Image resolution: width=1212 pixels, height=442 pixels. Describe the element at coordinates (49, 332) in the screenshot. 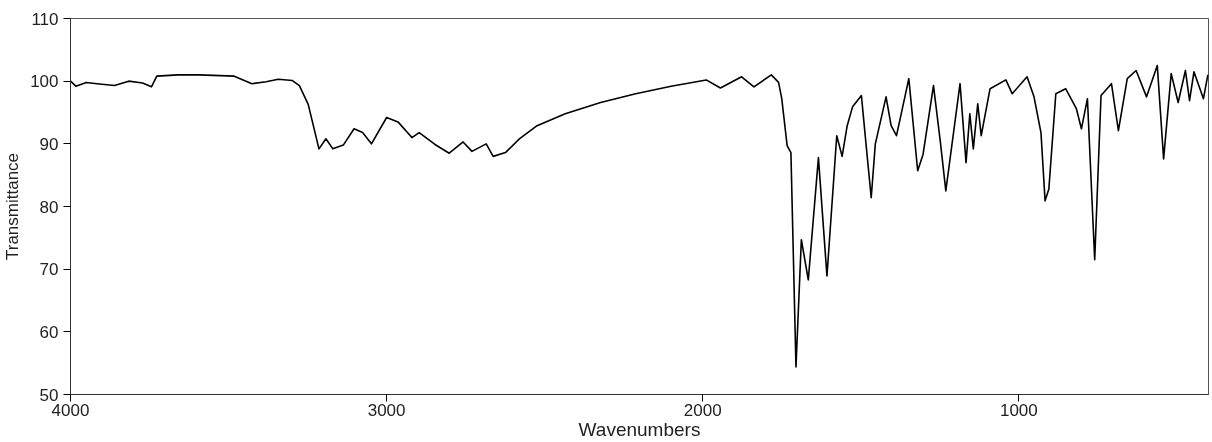

I see `y-tick-label: 60` at that location.